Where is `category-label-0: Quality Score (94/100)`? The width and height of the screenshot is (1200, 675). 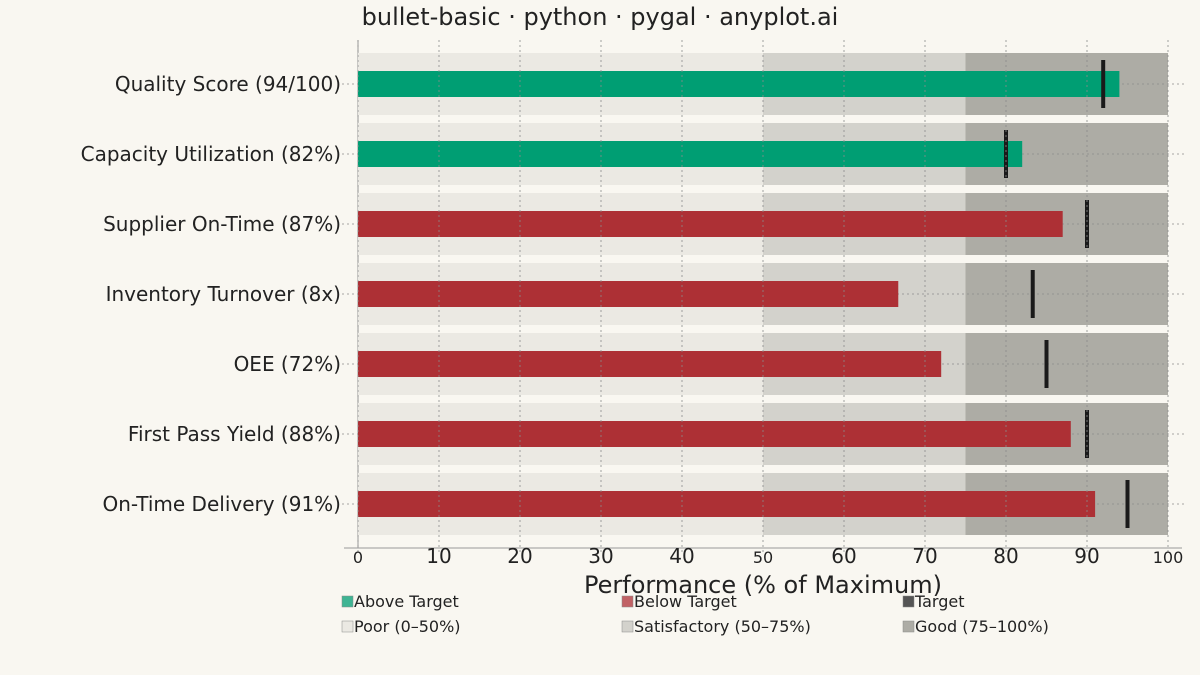 category-label-0: Quality Score (94/100) is located at coordinates (228, 84).